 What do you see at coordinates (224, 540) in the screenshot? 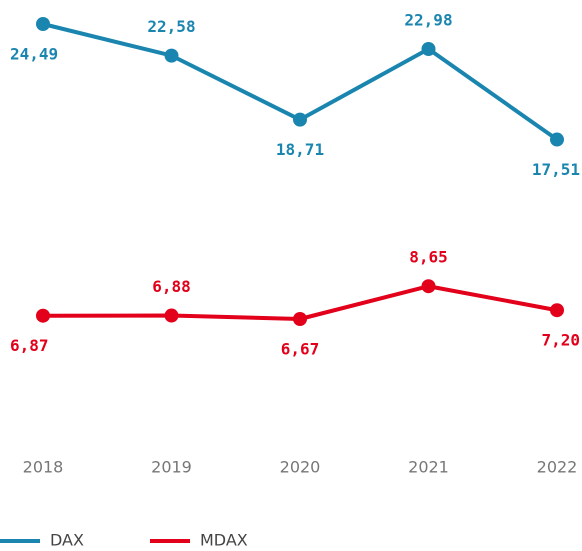
I see `legend-label: MDAX` at bounding box center [224, 540].